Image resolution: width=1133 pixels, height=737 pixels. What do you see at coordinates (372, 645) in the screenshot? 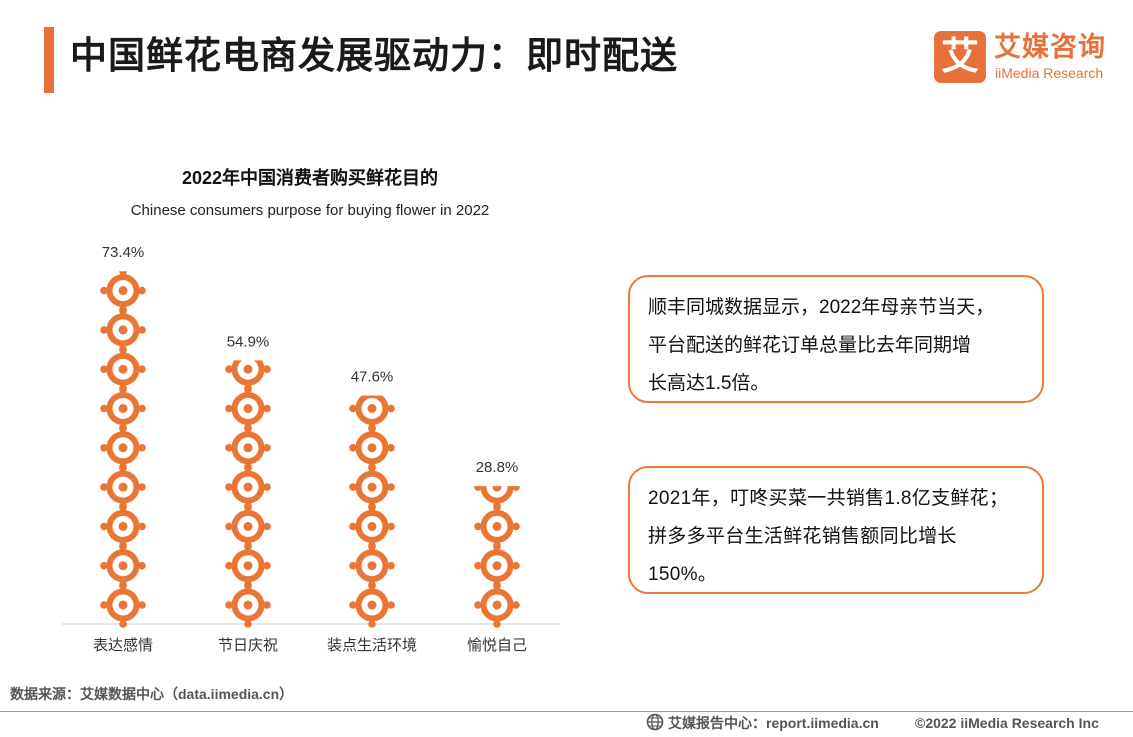
I see `category-label: 装点生活环境` at bounding box center [372, 645].